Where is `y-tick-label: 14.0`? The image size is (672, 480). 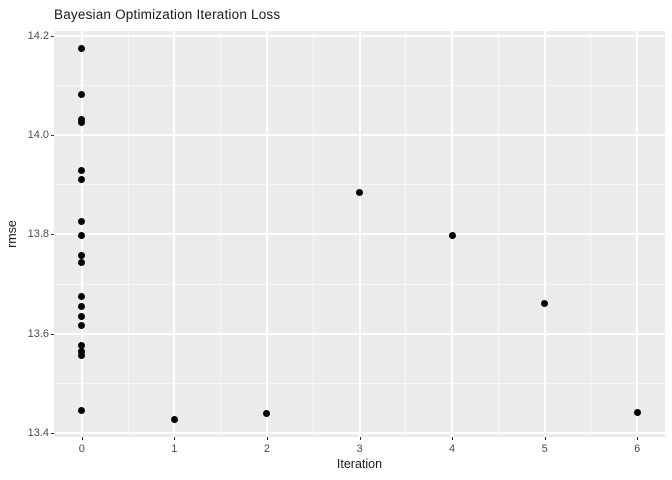 y-tick-label: 14.0 is located at coordinates (38, 135).